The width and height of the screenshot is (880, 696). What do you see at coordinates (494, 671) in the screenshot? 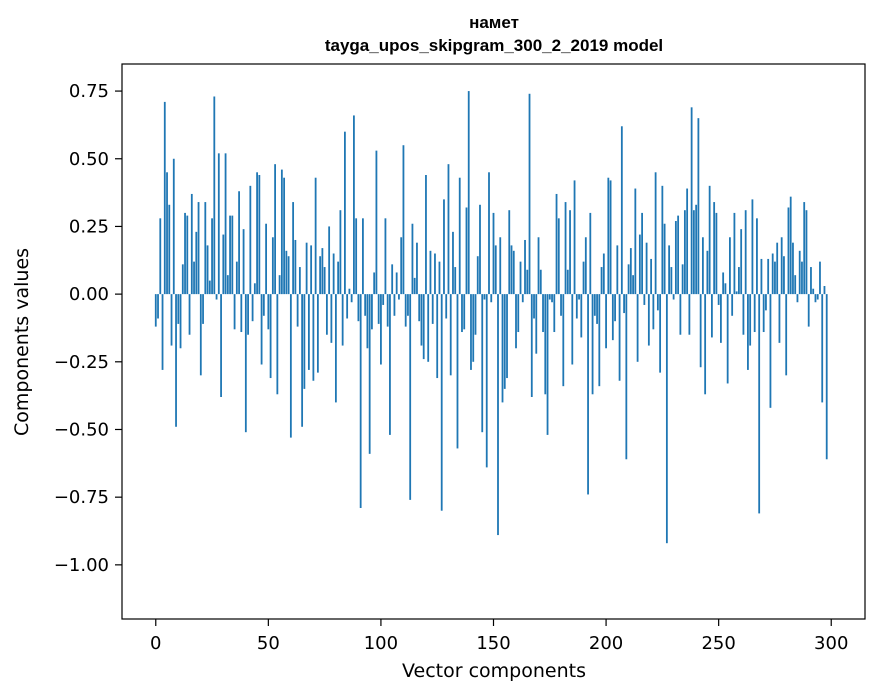
I see `x-axis-label: Vector components` at bounding box center [494, 671].